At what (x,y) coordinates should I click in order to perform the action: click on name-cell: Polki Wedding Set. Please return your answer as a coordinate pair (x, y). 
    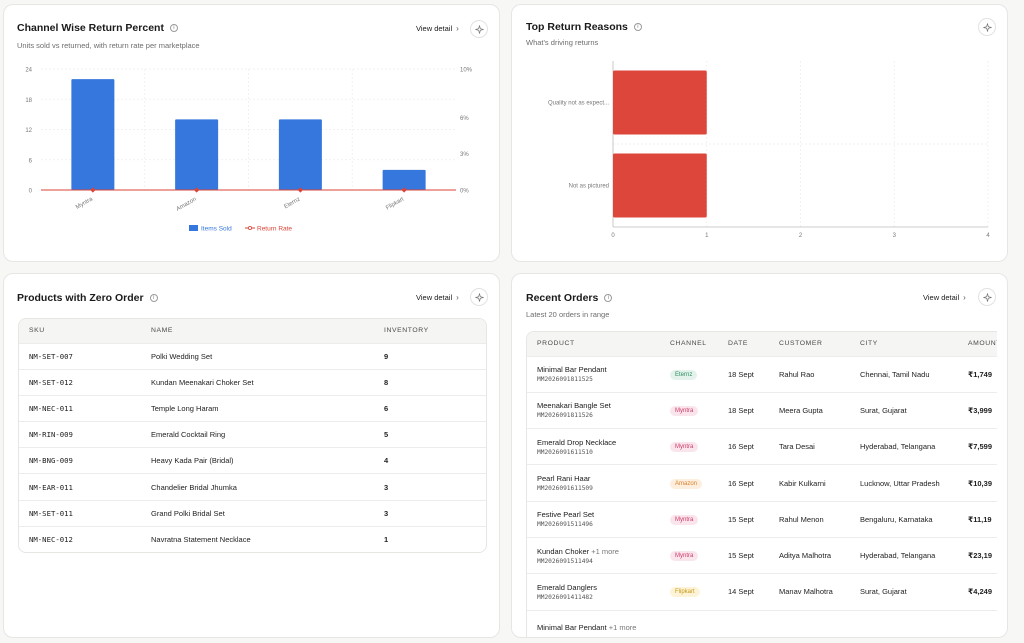
    Looking at the image, I should click on (257, 356).